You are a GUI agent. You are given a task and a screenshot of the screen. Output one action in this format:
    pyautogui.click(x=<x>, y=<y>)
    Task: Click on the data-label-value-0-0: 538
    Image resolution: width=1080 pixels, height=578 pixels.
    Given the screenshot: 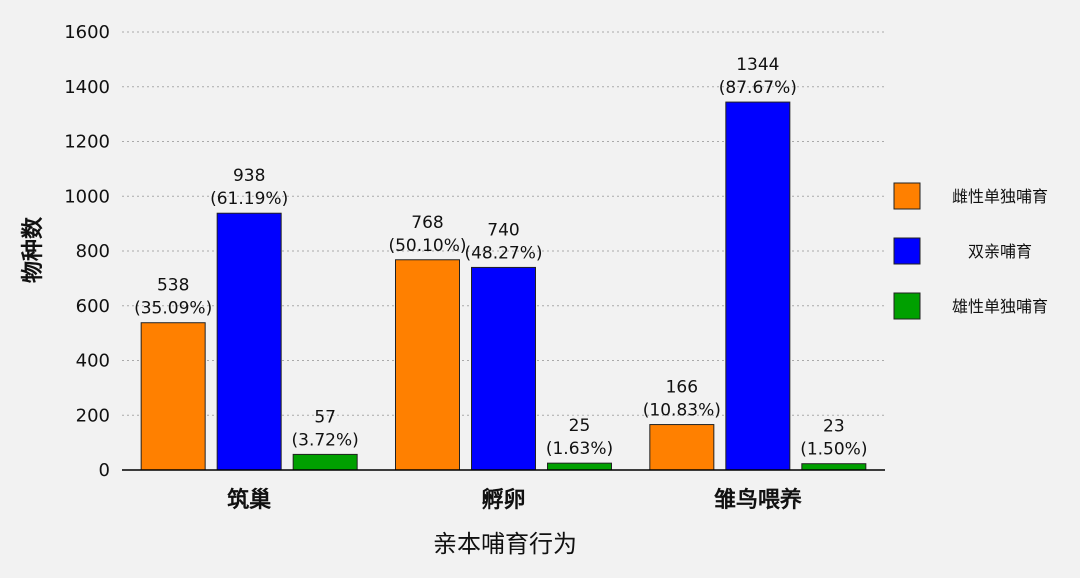 What is the action you would take?
    pyautogui.click(x=173, y=286)
    